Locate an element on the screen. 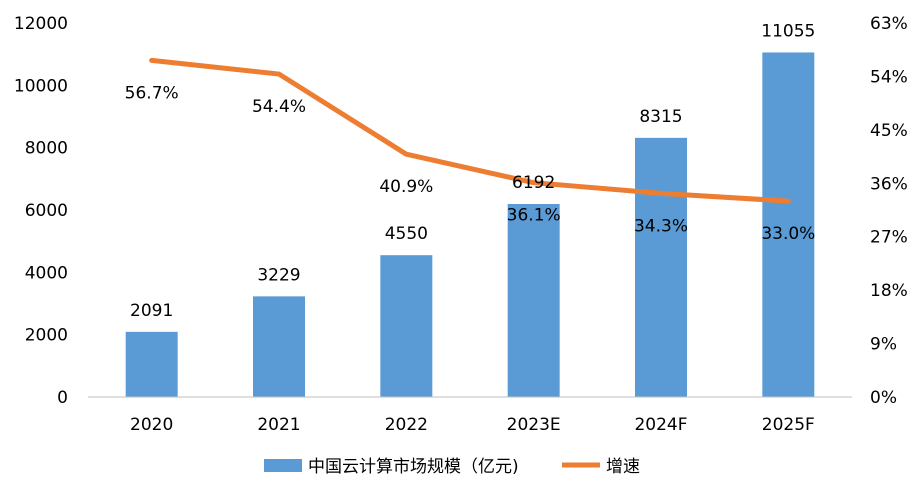  growth-value-label: 54.4% is located at coordinates (279, 107).